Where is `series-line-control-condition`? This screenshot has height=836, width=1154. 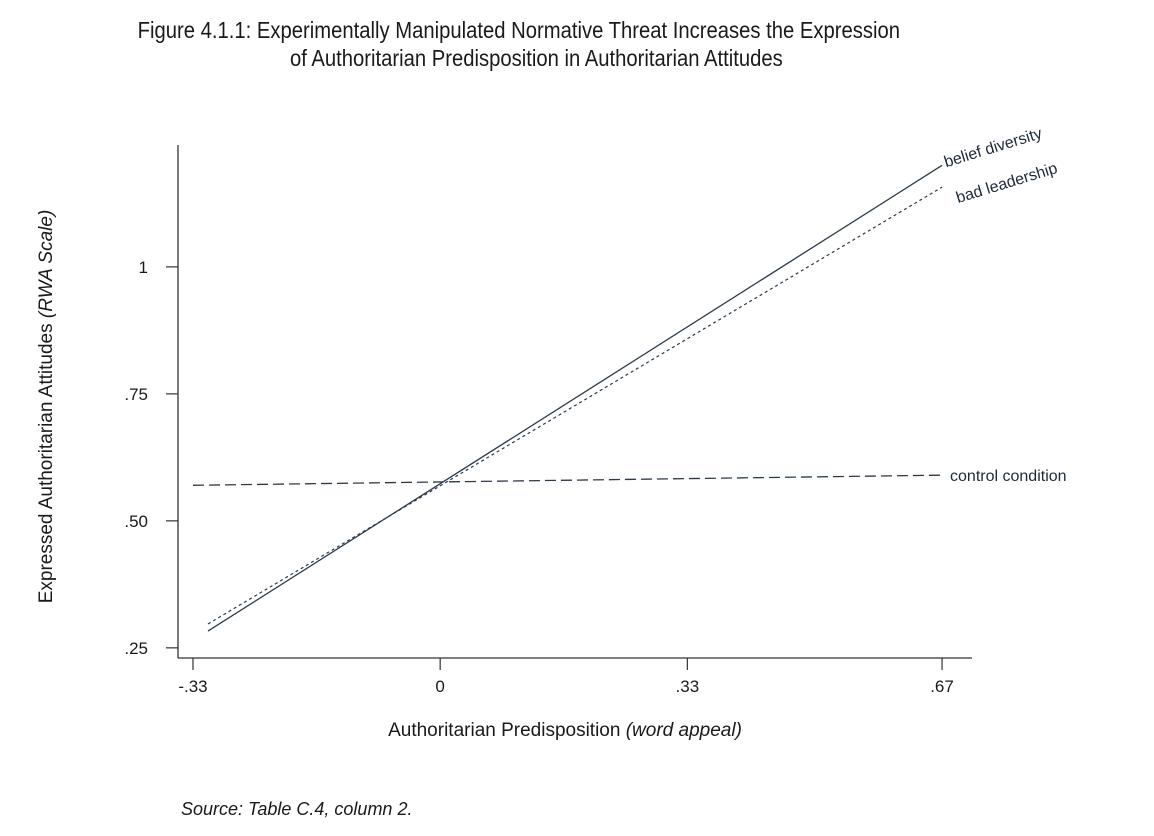
series-line-control-condition is located at coordinates (567, 480).